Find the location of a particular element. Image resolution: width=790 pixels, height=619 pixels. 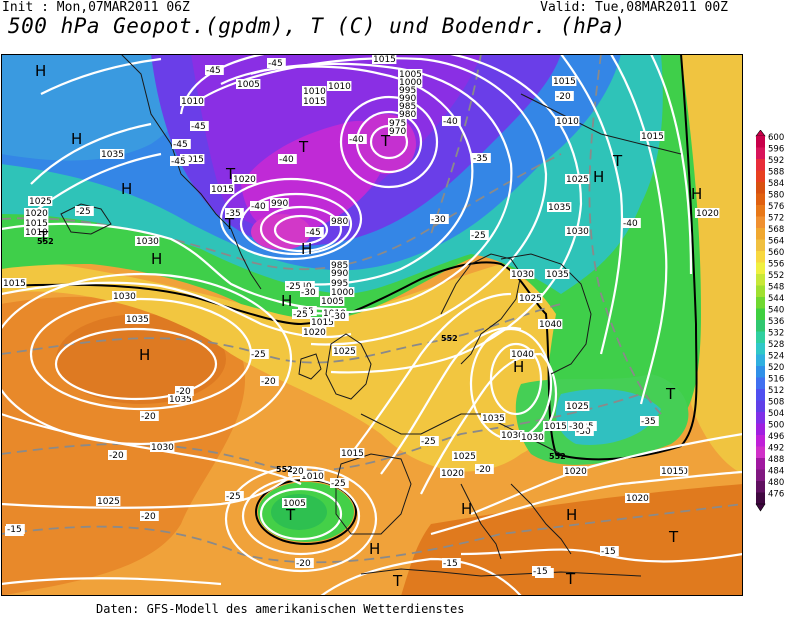

legend-level: 516 is located at coordinates (776, 380).